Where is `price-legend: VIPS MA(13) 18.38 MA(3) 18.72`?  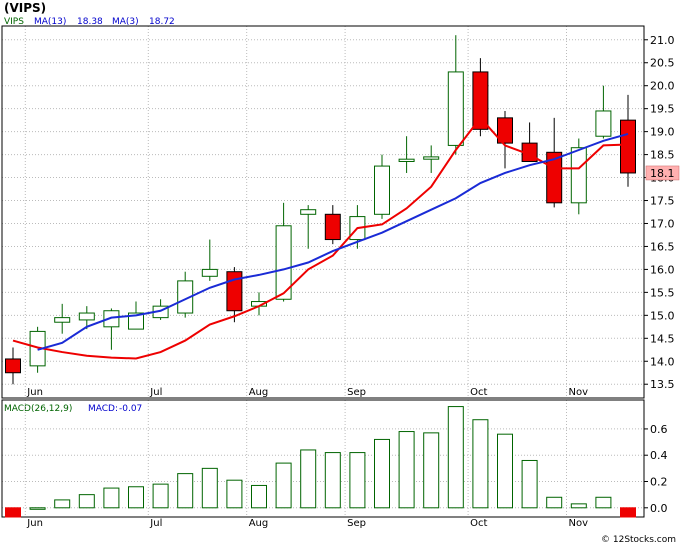
price-legend: VIPS MA(13) 18.38 MA(3) 18.72 is located at coordinates (89, 22).